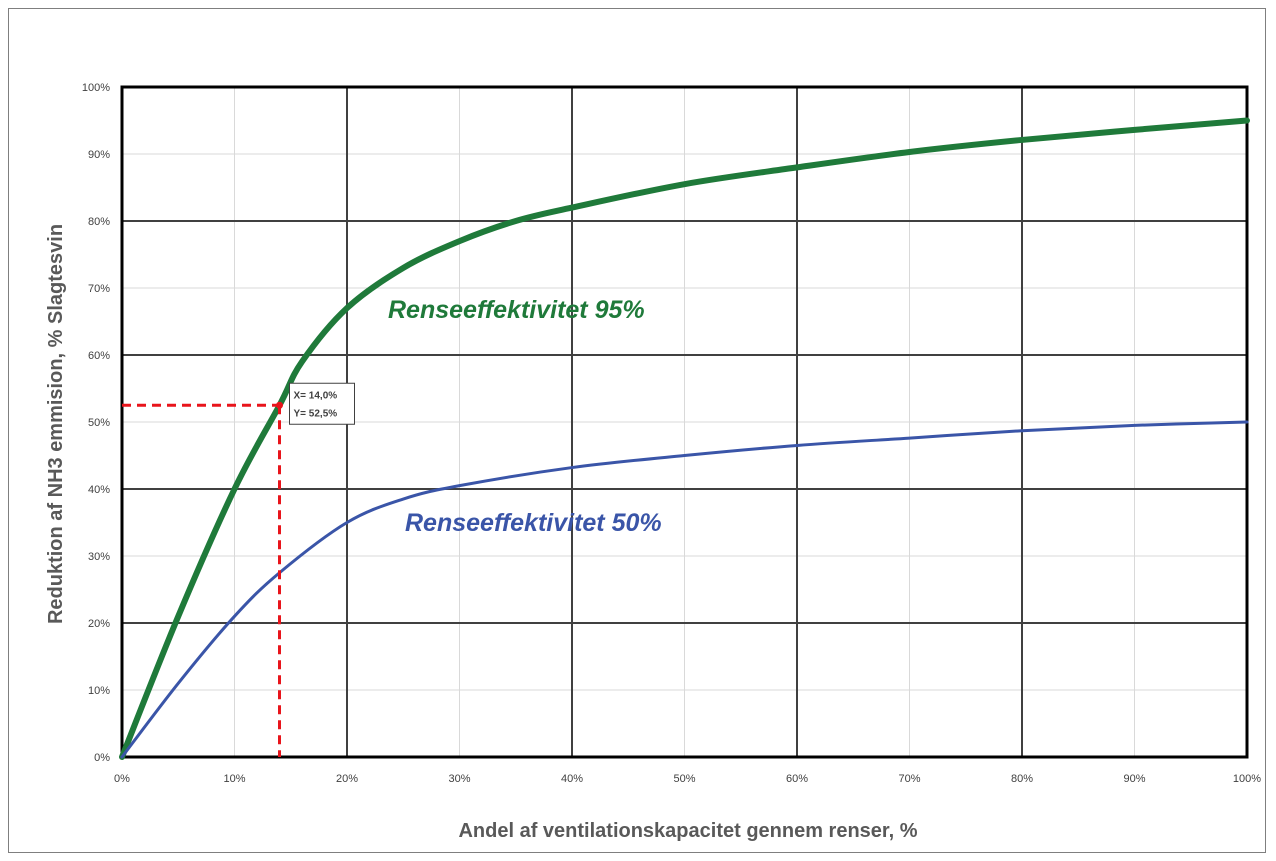 The height and width of the screenshot is (861, 1276). What do you see at coordinates (99, 289) in the screenshot?
I see `y-tick-label: 70%` at bounding box center [99, 289].